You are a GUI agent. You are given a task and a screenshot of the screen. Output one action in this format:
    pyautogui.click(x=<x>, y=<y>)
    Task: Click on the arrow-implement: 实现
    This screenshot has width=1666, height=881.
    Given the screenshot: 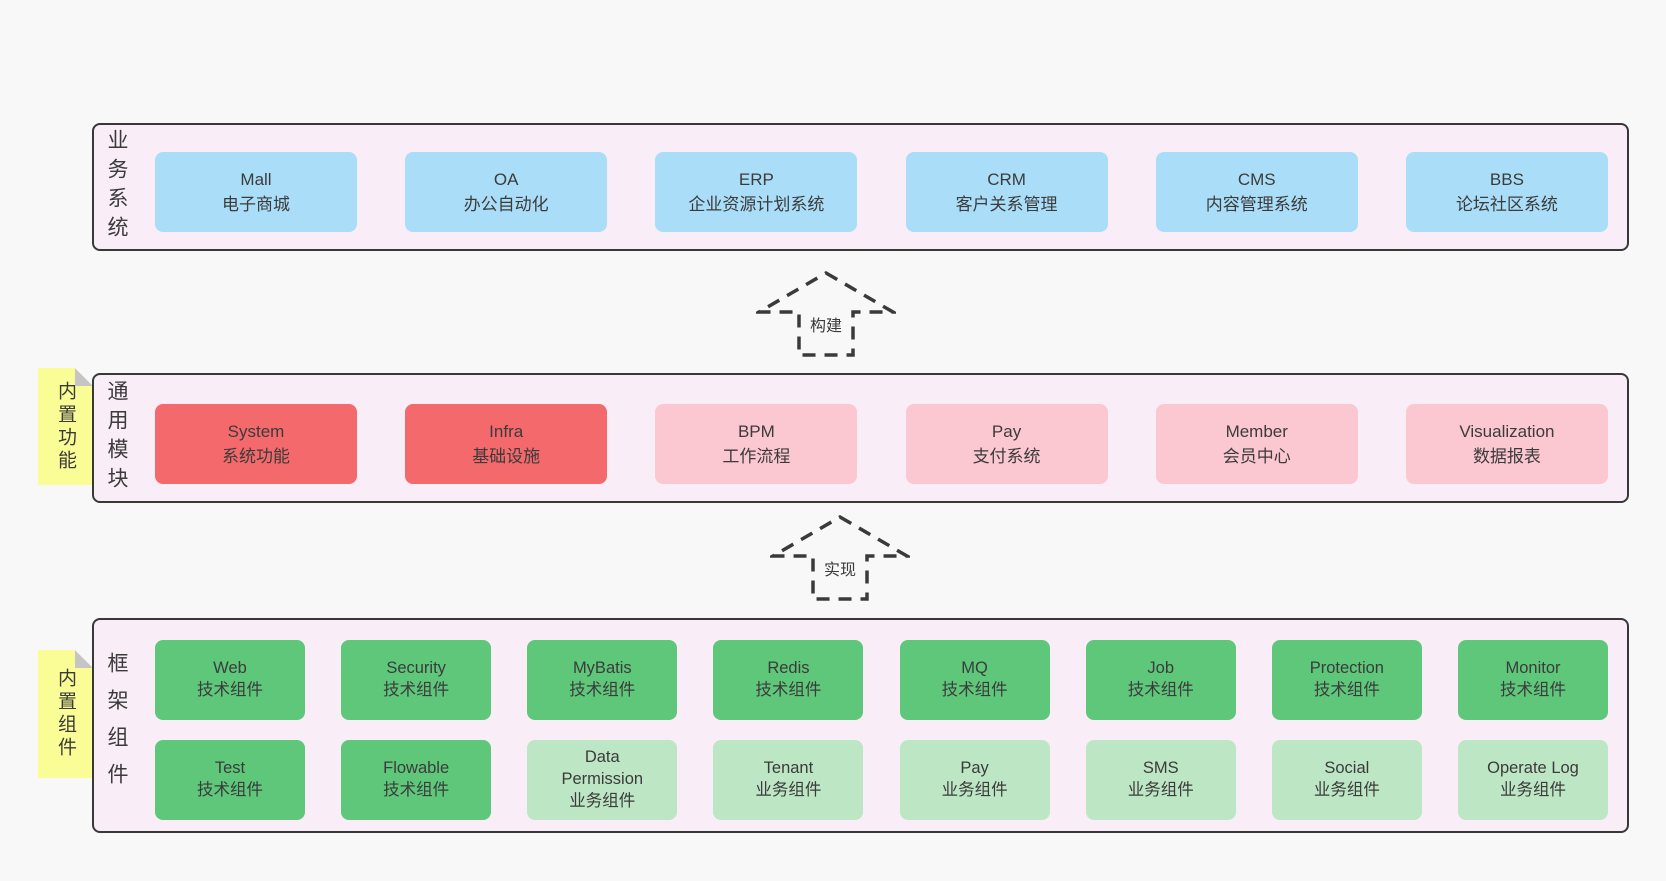 What is the action you would take?
    pyautogui.click(x=840, y=558)
    